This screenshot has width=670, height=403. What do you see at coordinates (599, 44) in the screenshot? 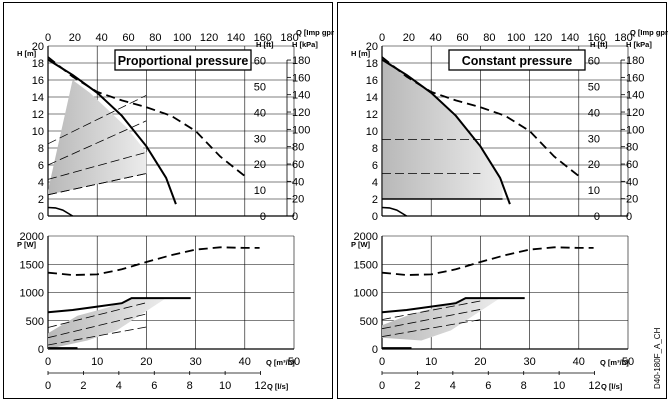
I see `h-ft-unit: H [ft]` at bounding box center [599, 44].